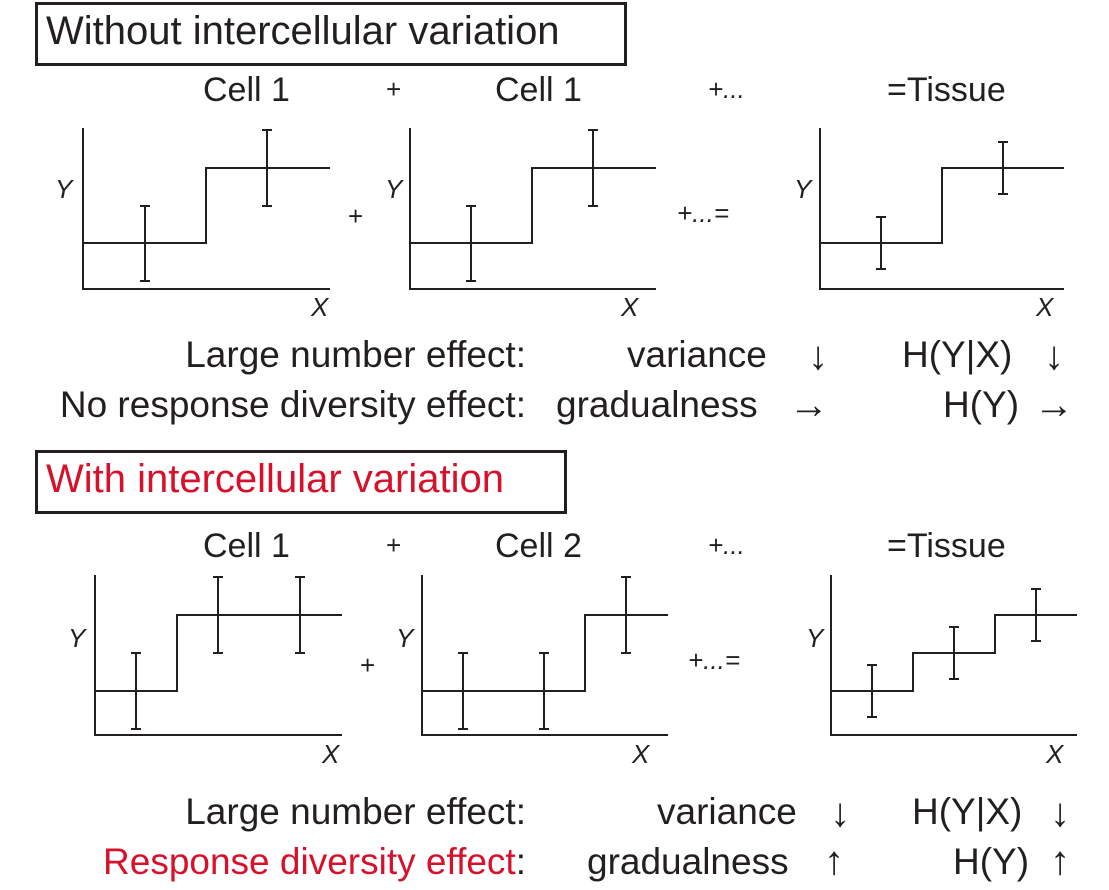  Describe the element at coordinates (714, 660) in the screenshot. I see `section2-op-plus-equals: +...=` at that location.